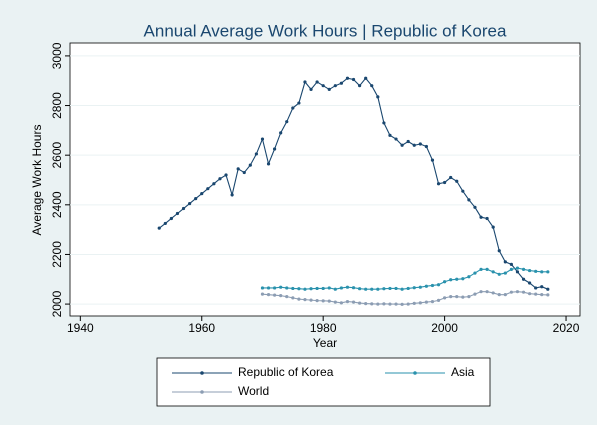  Describe the element at coordinates (566, 328) in the screenshot. I see `x-tick-label: 2020` at that location.